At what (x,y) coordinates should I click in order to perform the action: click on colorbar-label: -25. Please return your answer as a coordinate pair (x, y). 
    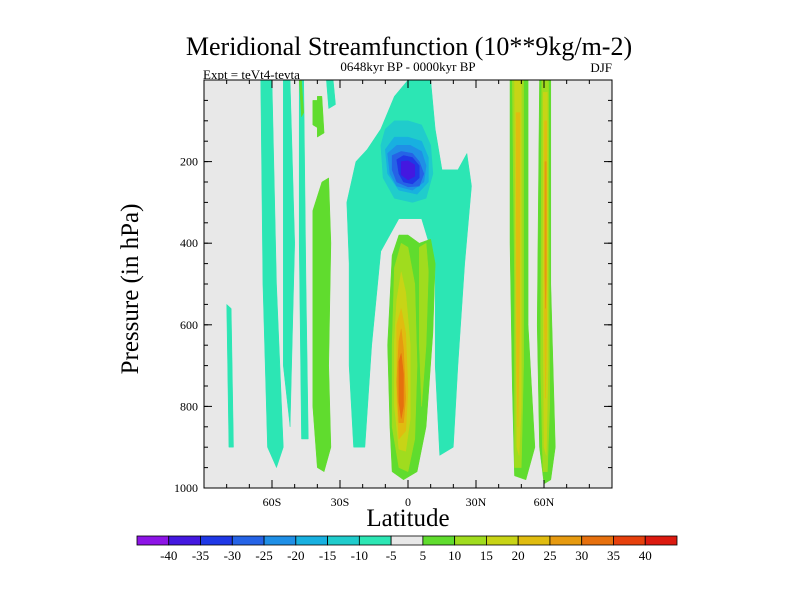
    Looking at the image, I should click on (263, 555).